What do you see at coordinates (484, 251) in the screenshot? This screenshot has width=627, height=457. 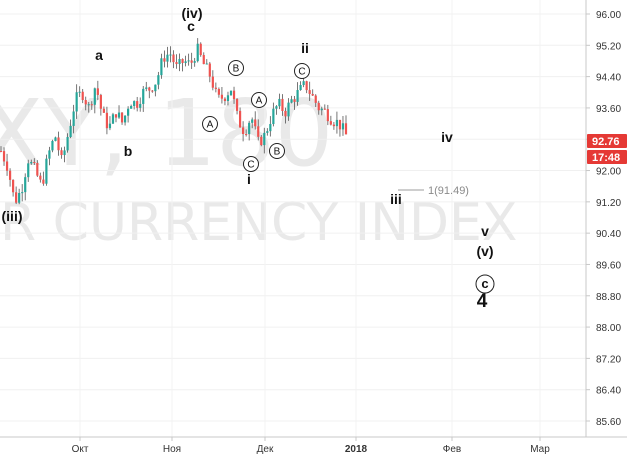 I see `wave-label: (v)` at bounding box center [484, 251].